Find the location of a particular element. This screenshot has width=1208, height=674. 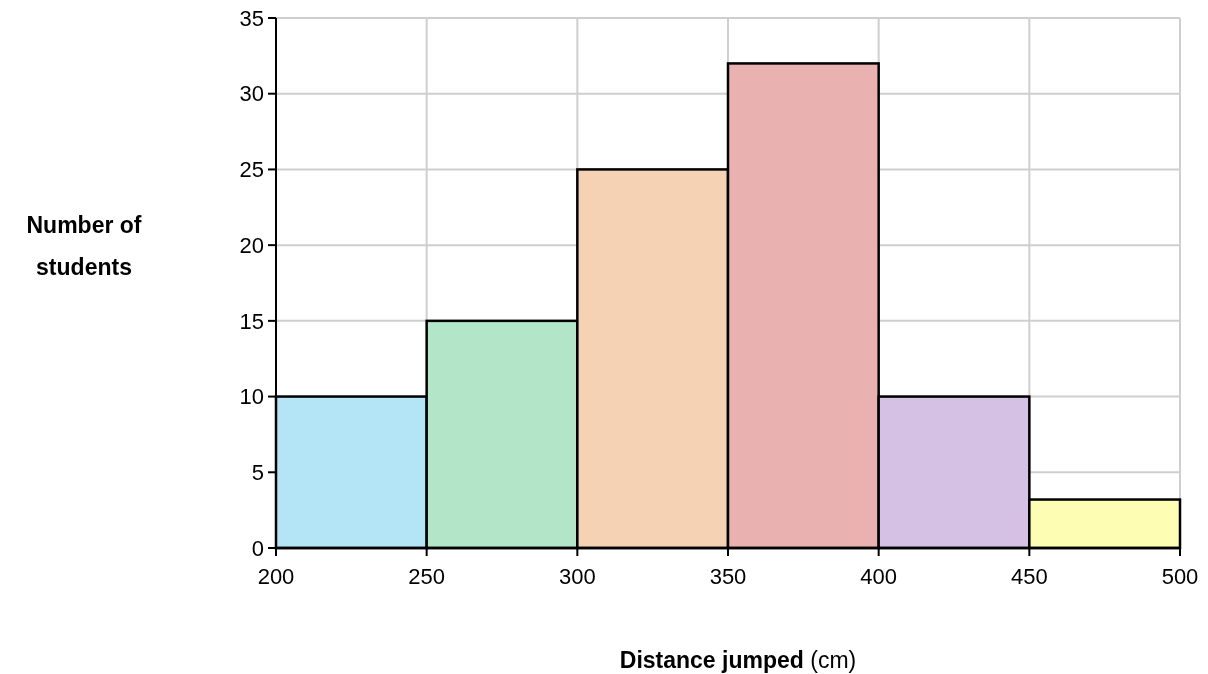

x-tick-label: 450 is located at coordinates (1029, 576).